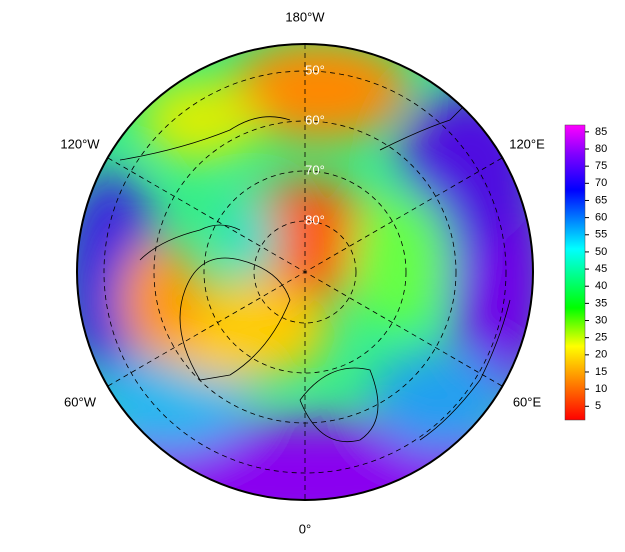 The height and width of the screenshot is (552, 625). What do you see at coordinates (305, 16) in the screenshot?
I see `longitude-label: 180°W` at bounding box center [305, 16].